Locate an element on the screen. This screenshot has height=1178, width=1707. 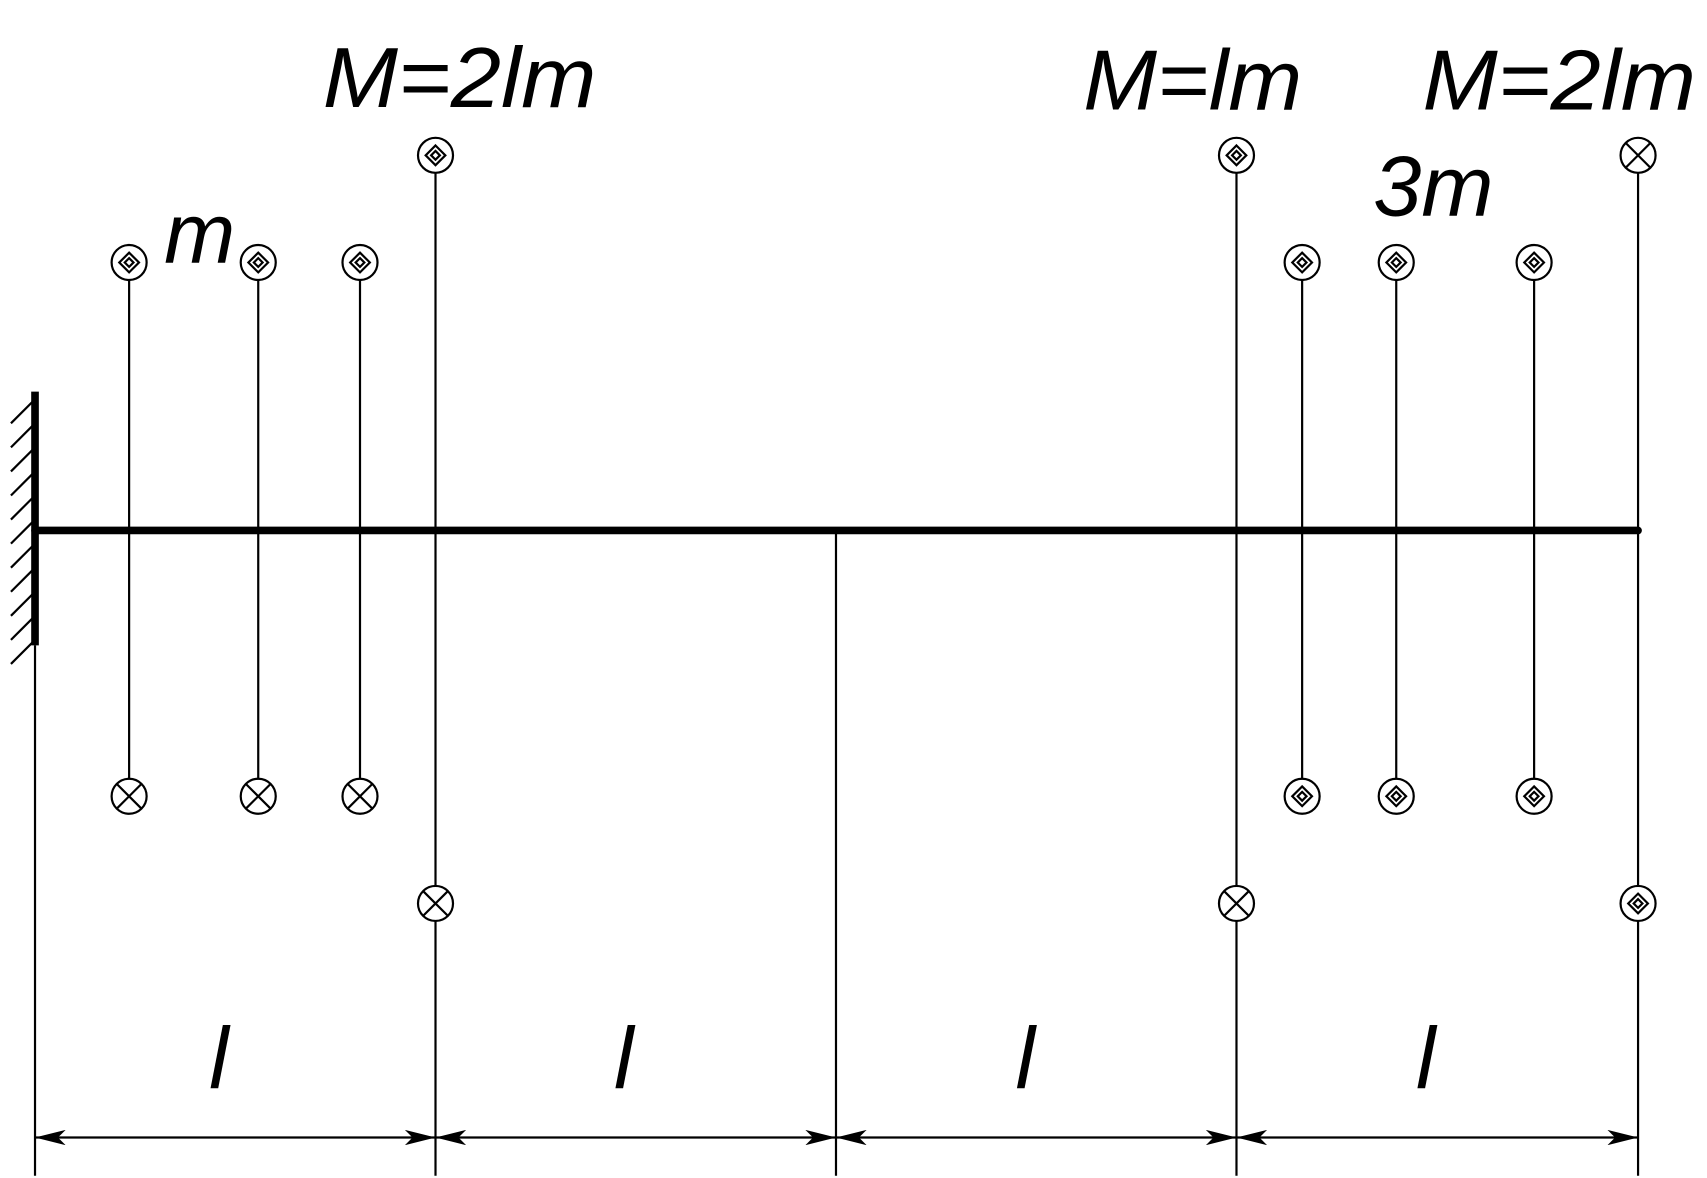
mass-label: m is located at coordinates (199, 234).